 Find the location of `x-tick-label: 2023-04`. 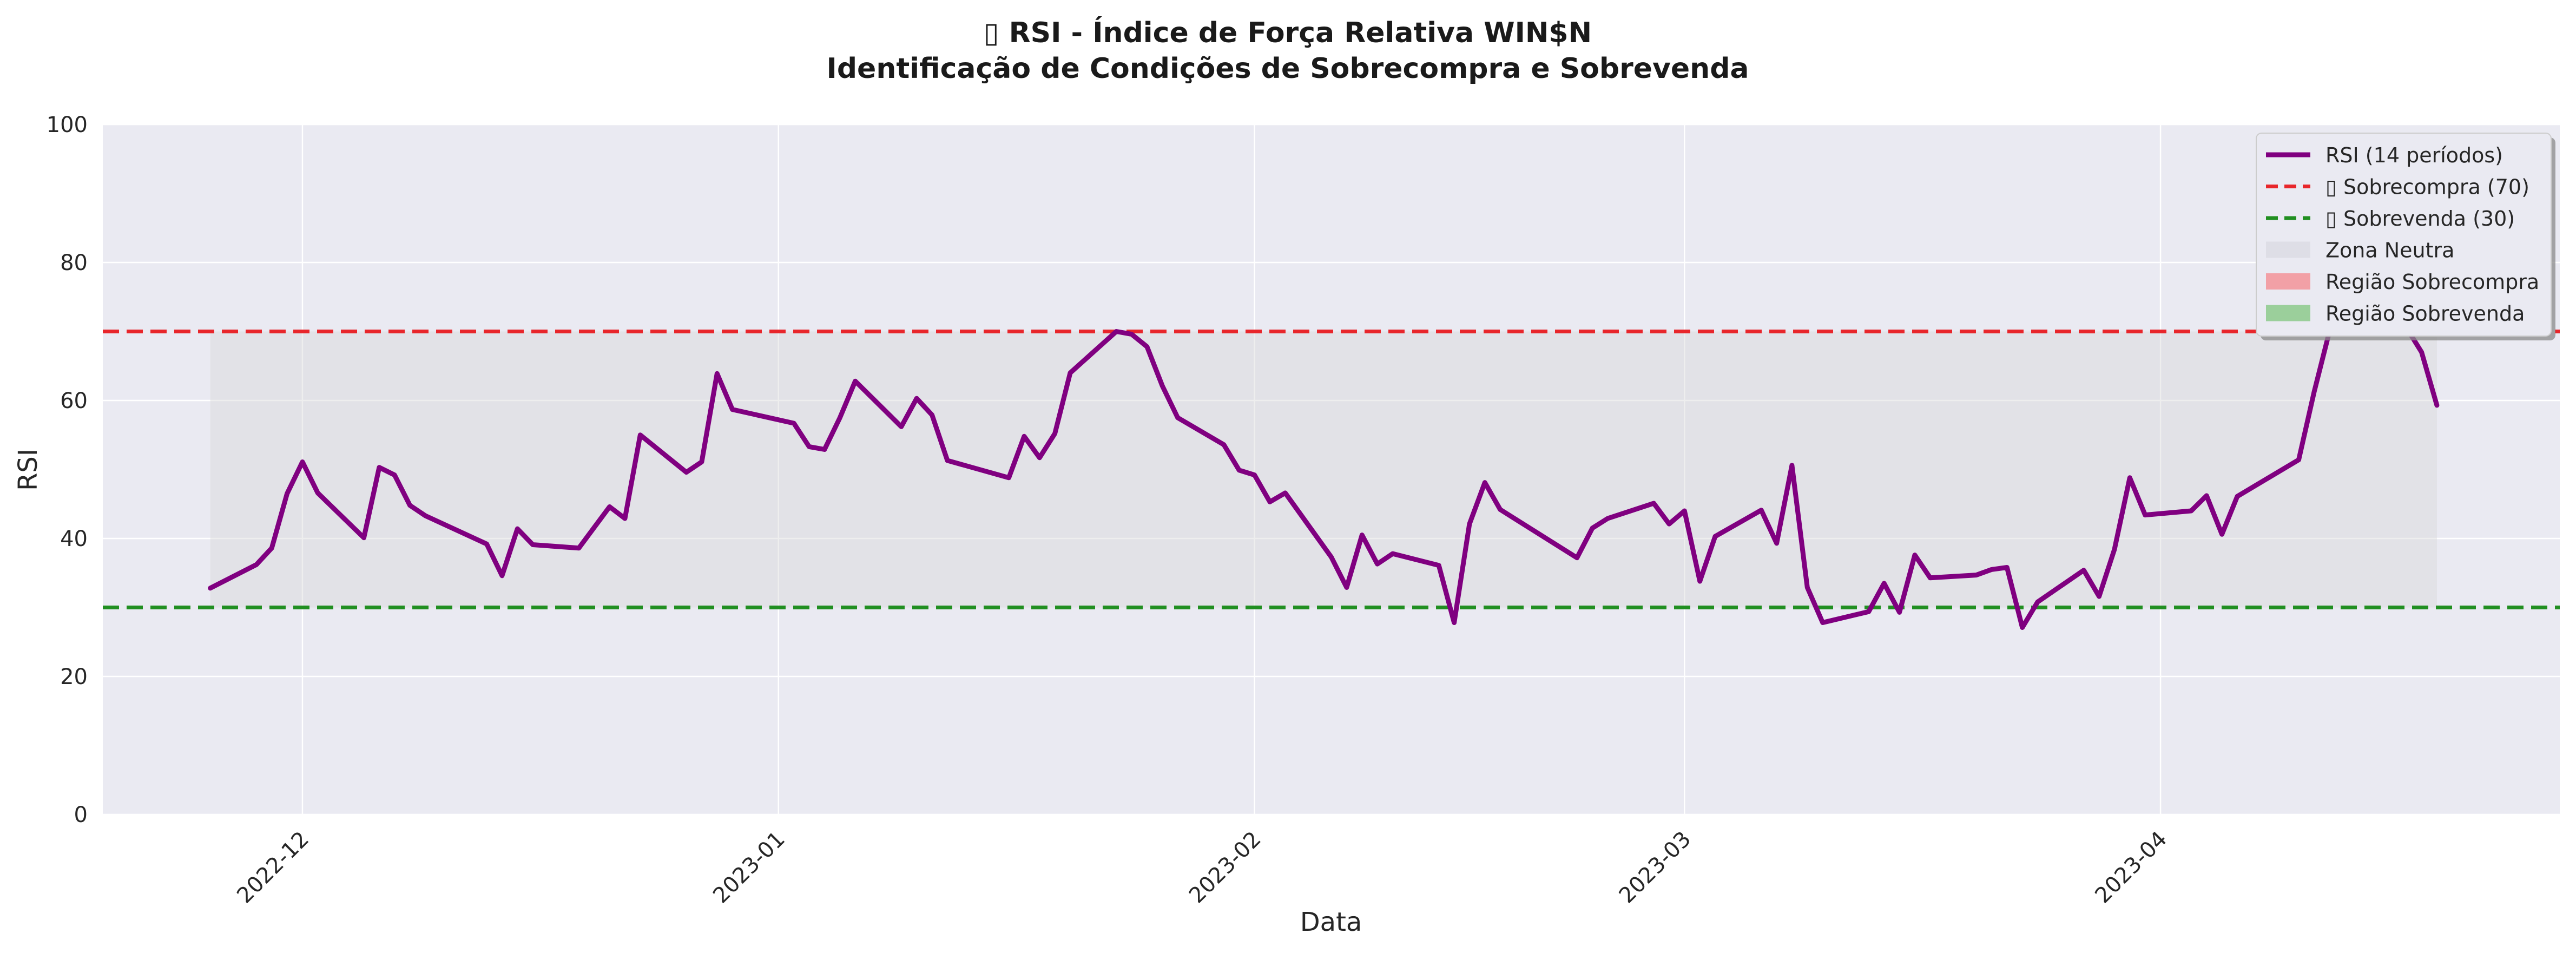

x-tick-label: 2023-04 is located at coordinates (2131, 868).